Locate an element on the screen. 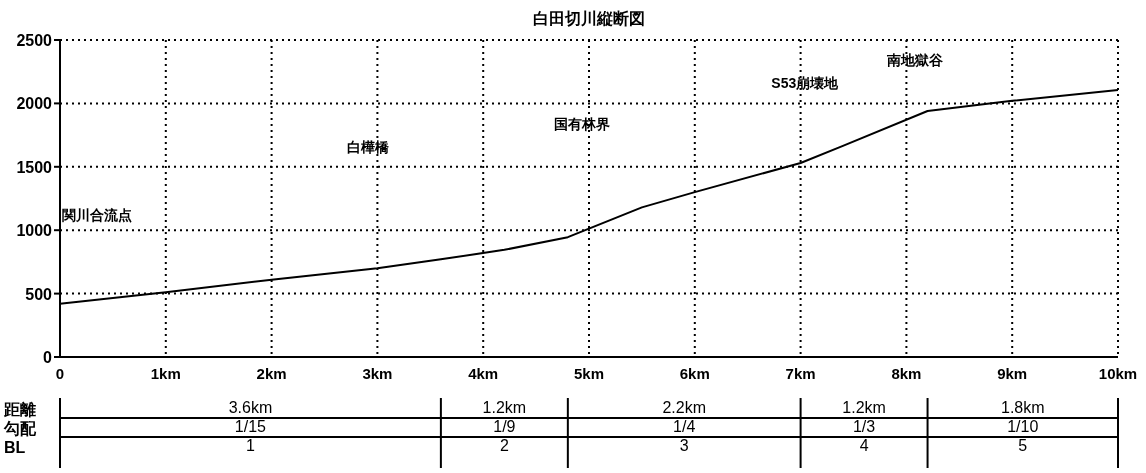  text: 4 is located at coordinates (864, 445).